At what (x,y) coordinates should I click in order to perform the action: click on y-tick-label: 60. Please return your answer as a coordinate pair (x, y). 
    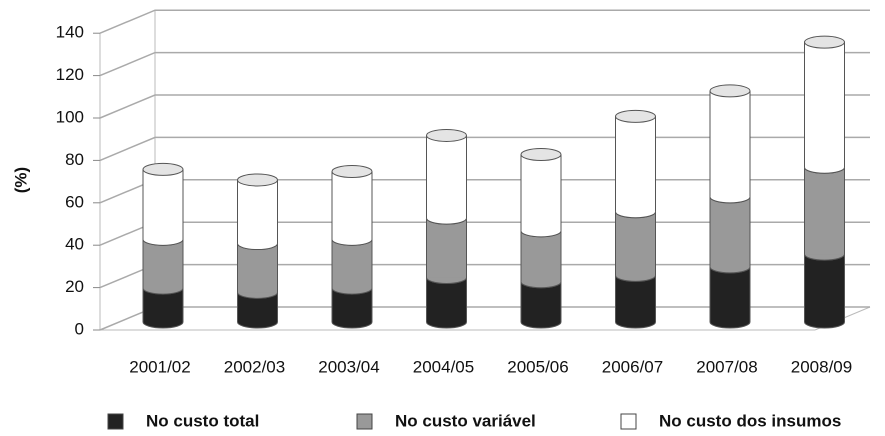
    Looking at the image, I should click on (74, 201).